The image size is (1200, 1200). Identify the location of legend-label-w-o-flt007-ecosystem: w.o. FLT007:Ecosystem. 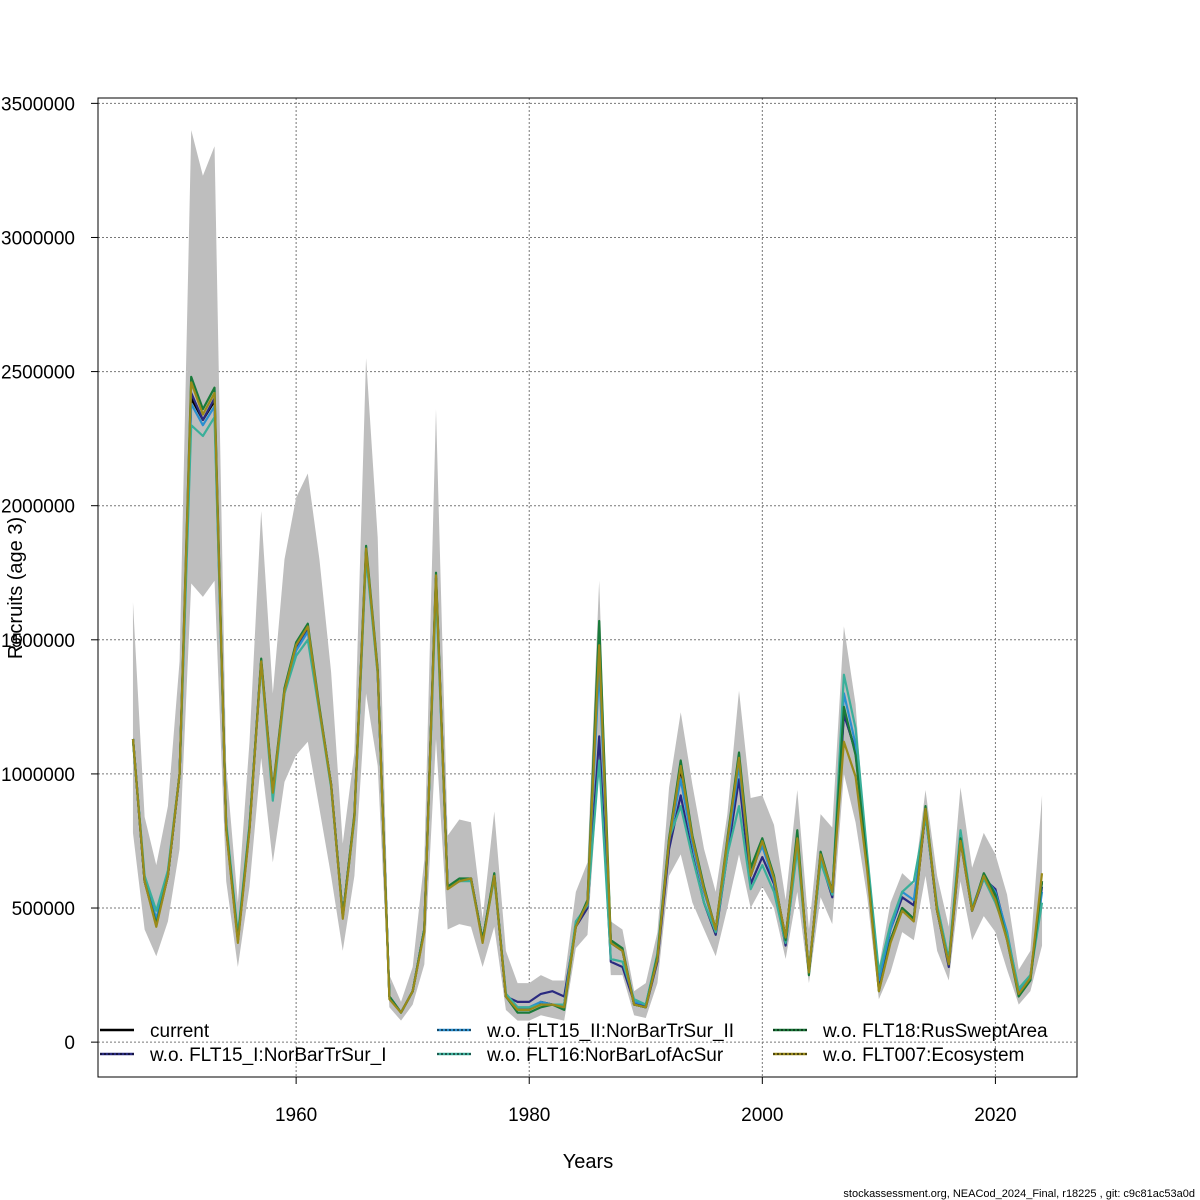
(923, 1055).